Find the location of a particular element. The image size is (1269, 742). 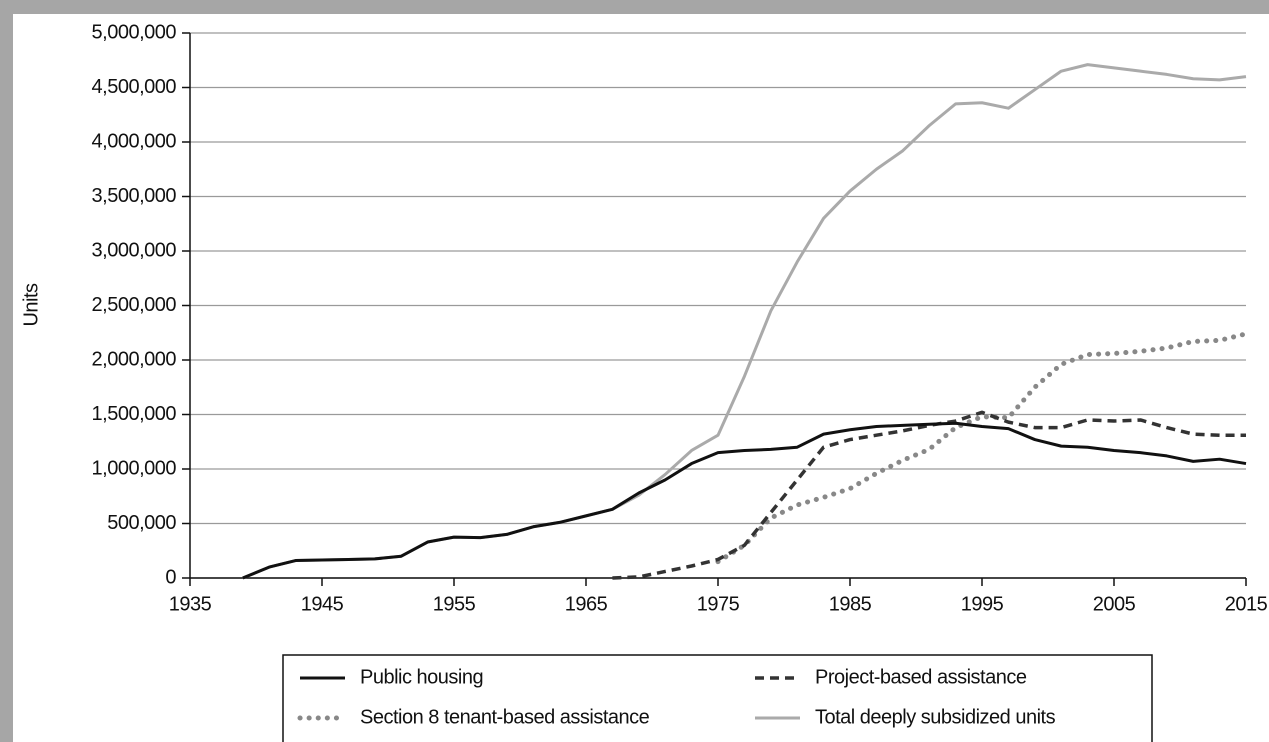

legend-label: Section 8 tenant-based assistance is located at coordinates (505, 717).